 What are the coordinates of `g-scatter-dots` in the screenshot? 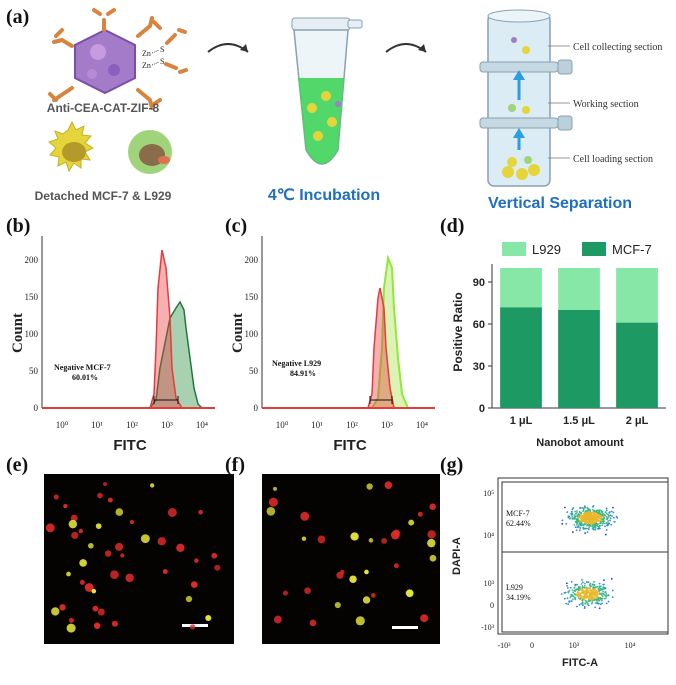 It's located at (589, 557).